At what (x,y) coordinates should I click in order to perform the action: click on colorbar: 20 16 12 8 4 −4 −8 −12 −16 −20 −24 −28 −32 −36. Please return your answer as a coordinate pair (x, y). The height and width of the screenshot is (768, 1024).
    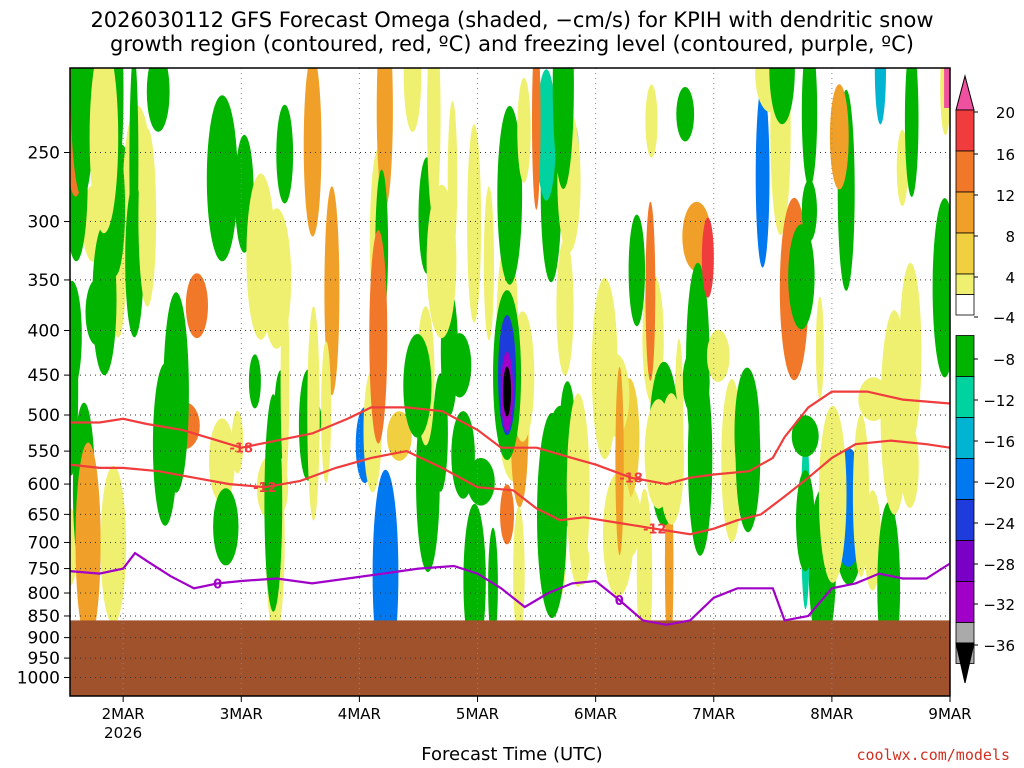
    Looking at the image, I should click on (985, 379).